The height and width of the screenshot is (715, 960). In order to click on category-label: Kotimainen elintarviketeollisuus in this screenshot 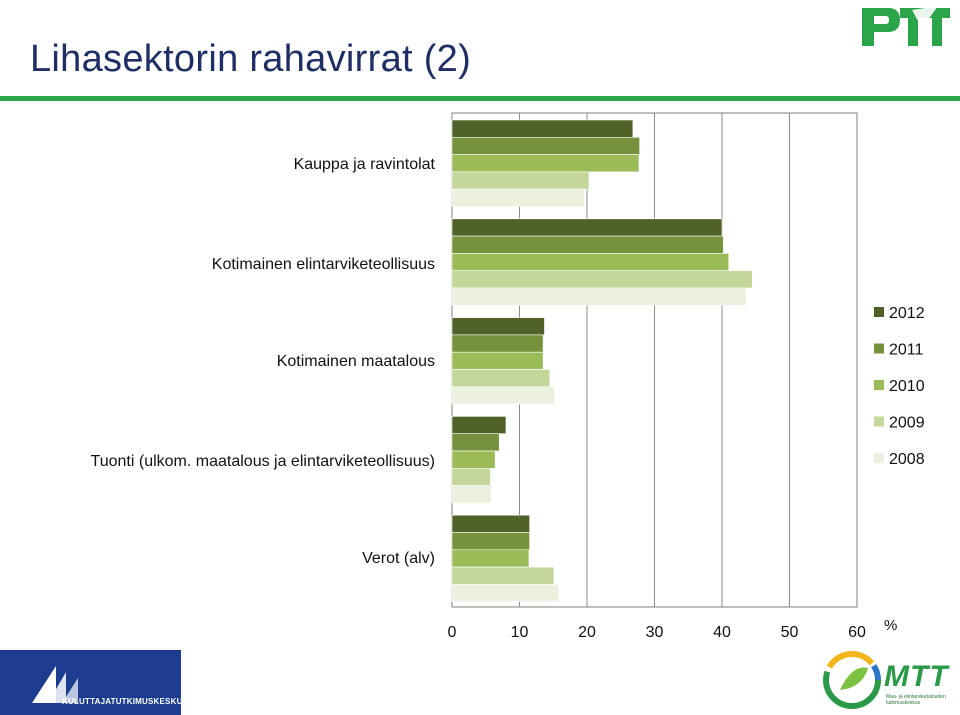, I will do `click(323, 264)`.